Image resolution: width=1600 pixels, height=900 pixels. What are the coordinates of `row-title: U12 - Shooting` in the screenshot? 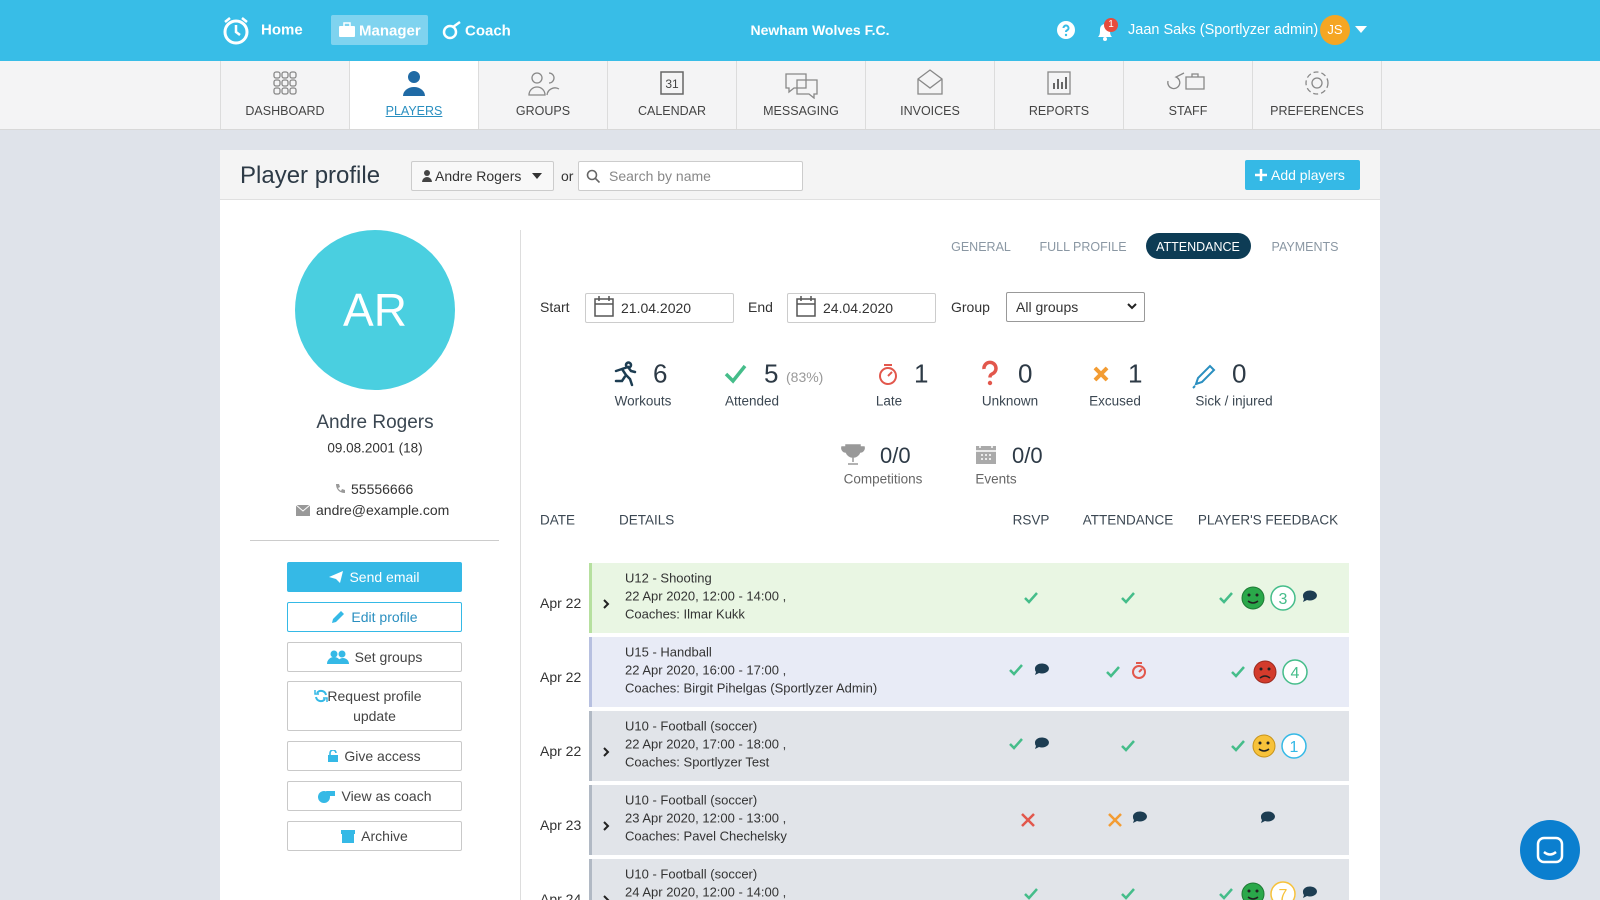 It's located at (668, 578).